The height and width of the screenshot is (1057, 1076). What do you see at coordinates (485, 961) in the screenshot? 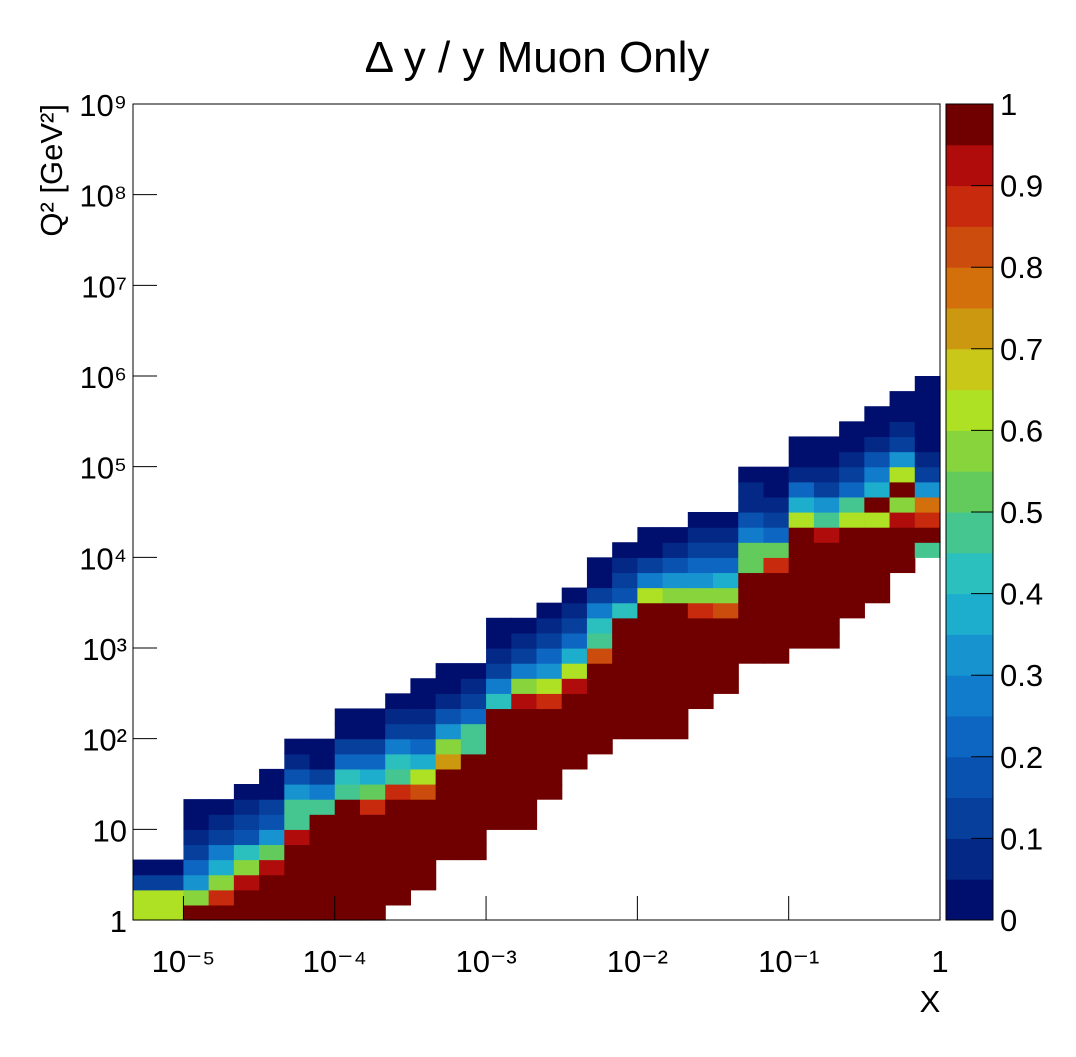
I see `x-tick-label: 10⁻³` at bounding box center [485, 961].